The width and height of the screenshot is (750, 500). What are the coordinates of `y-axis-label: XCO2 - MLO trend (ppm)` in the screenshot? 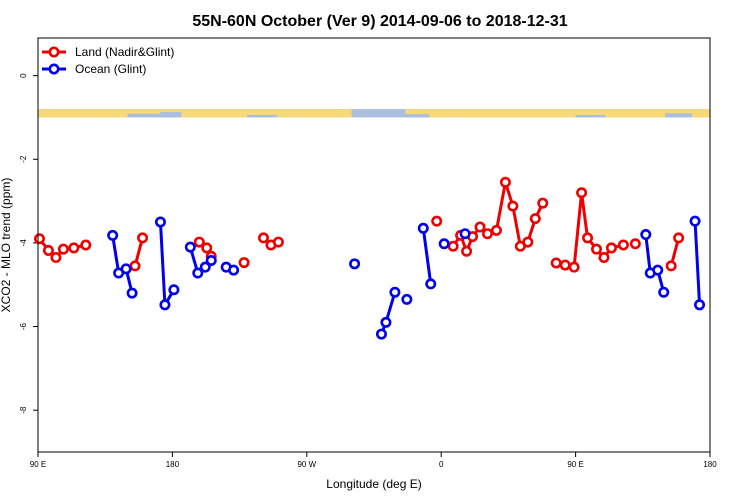 It's located at (6, 245).